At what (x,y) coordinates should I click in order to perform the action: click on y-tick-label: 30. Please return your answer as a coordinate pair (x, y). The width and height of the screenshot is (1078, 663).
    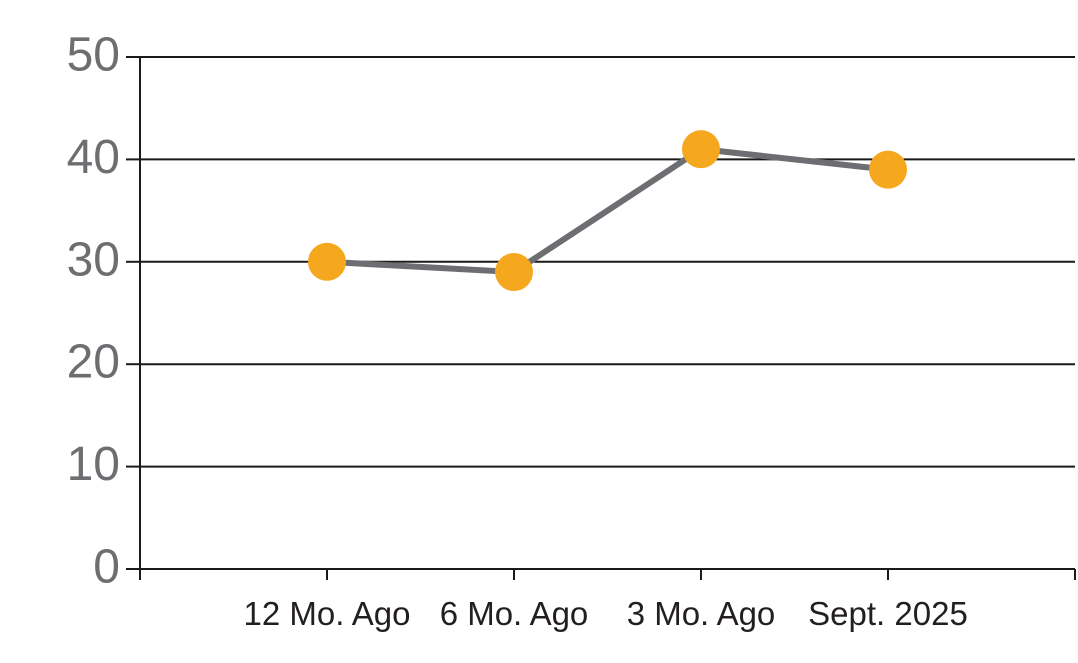
    Looking at the image, I should click on (93, 259).